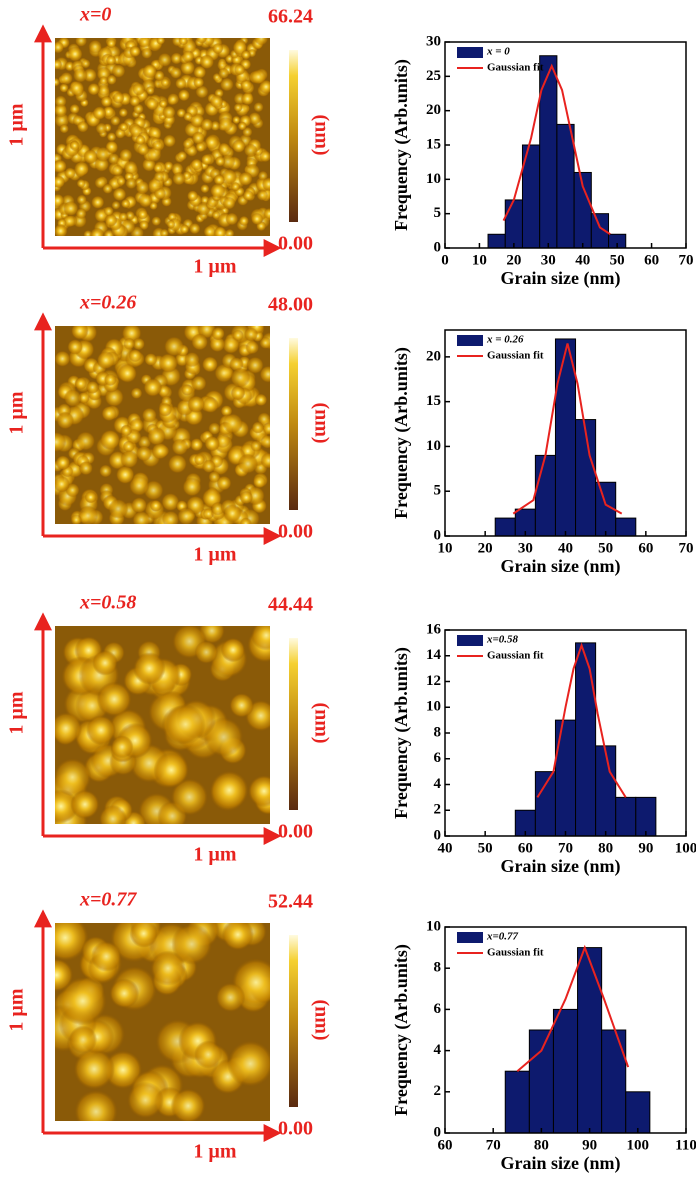 Image resolution: width=696 pixels, height=1195 pixels. I want to click on x-tick-label: 80, so click(541, 1145).